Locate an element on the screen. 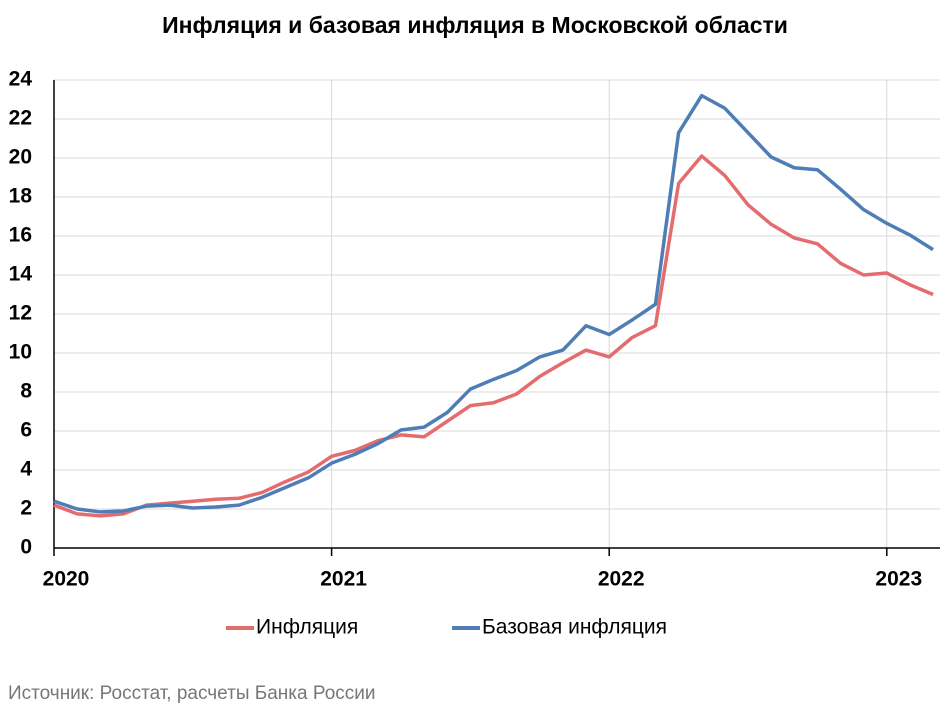  x-tick-label: 2020 is located at coordinates (66, 579).